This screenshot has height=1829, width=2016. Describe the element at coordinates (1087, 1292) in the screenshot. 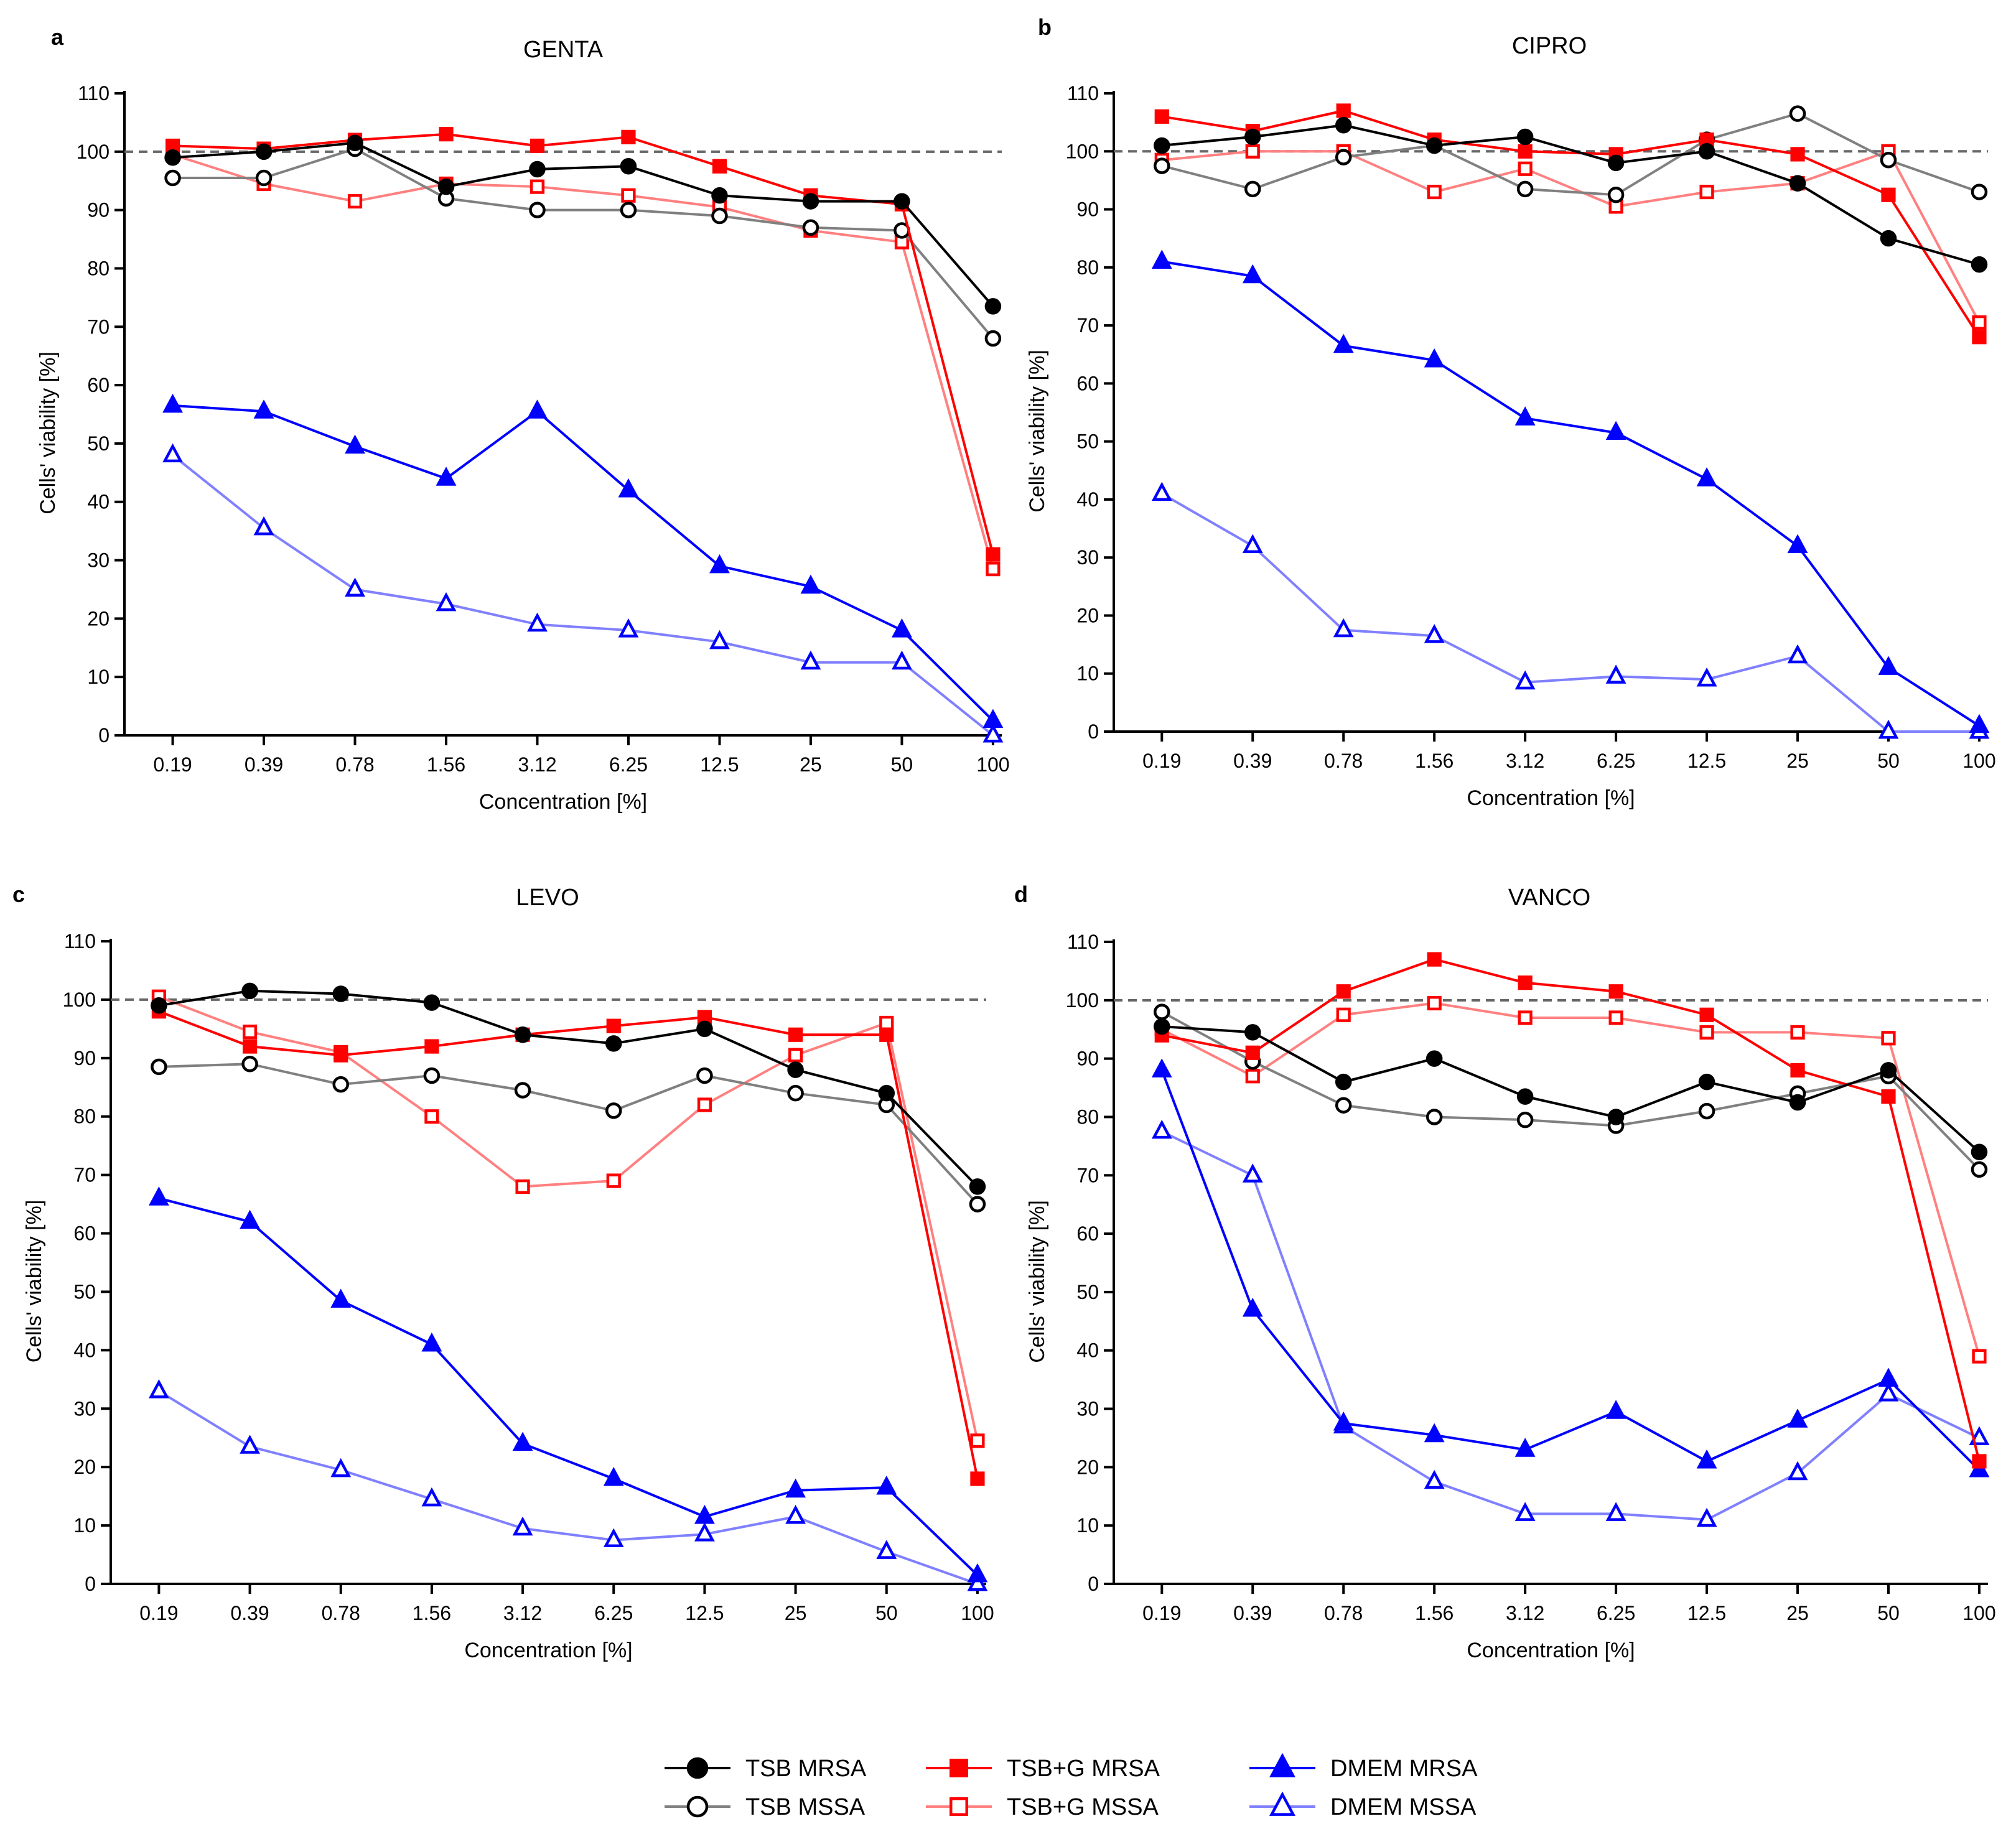

I see `y-tick-label: 50` at that location.